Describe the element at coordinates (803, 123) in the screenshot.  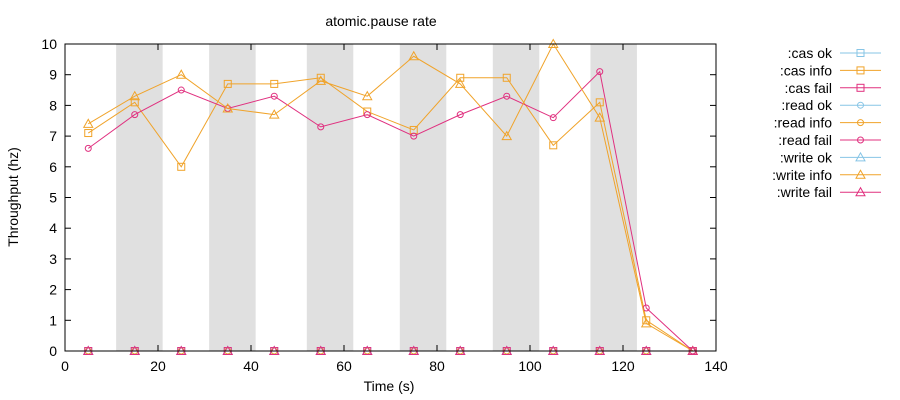
I see `legend-label: :read info` at that location.